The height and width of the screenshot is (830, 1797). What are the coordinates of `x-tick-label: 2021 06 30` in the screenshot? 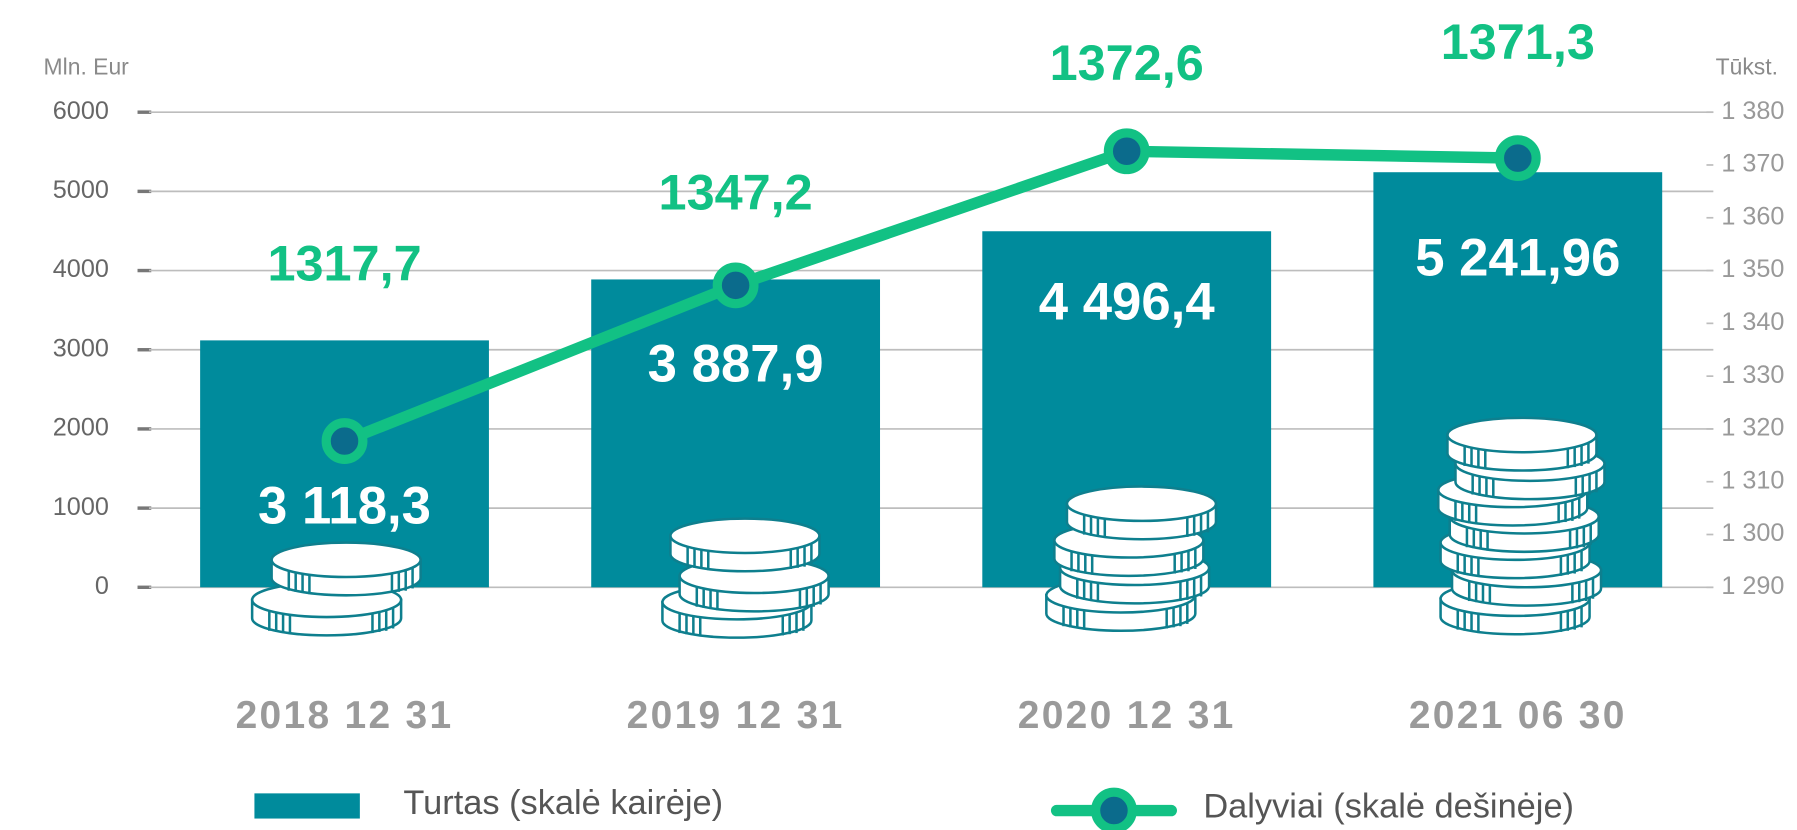 It's located at (1518, 715).